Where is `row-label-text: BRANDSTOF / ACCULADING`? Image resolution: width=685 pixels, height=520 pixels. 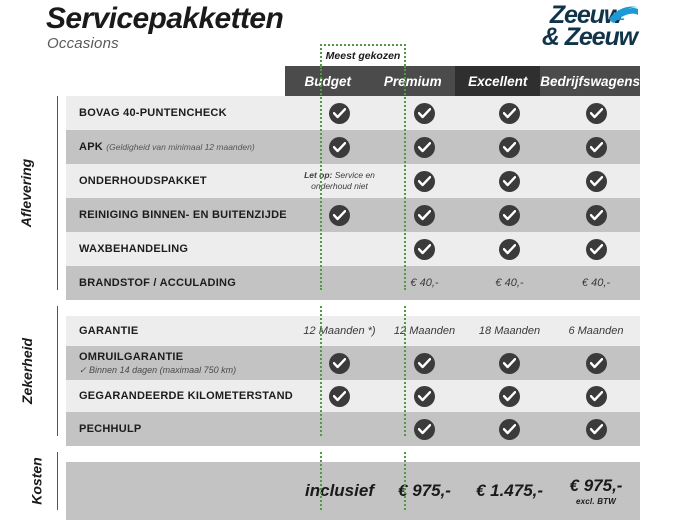
row-label-text: BRANDSTOF / ACCULADING is located at coordinates (158, 283).